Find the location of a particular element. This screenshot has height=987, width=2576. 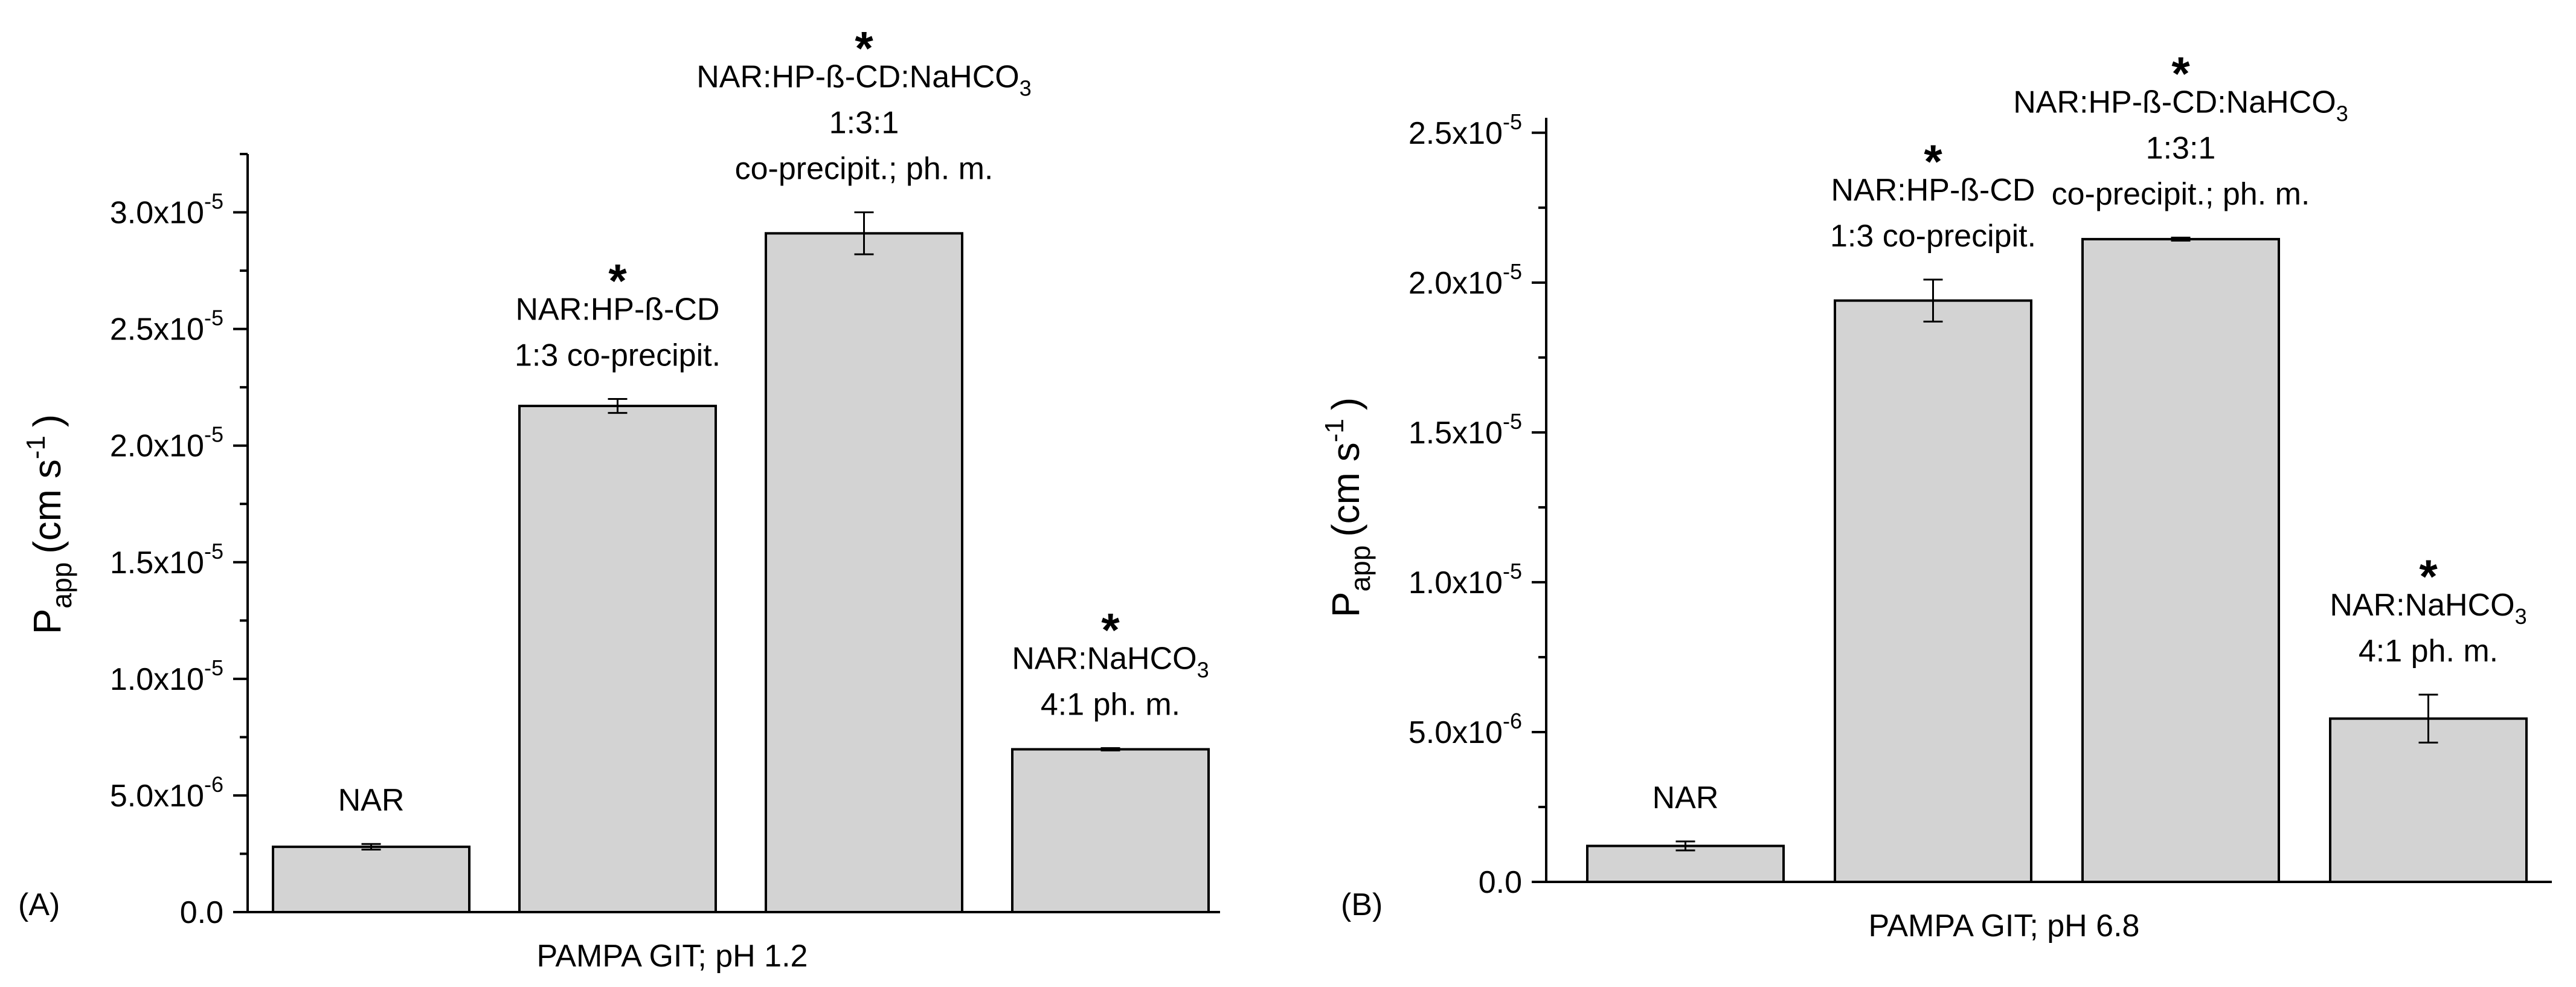

y-tick-mantissa: 3.0x10 is located at coordinates (157, 213).